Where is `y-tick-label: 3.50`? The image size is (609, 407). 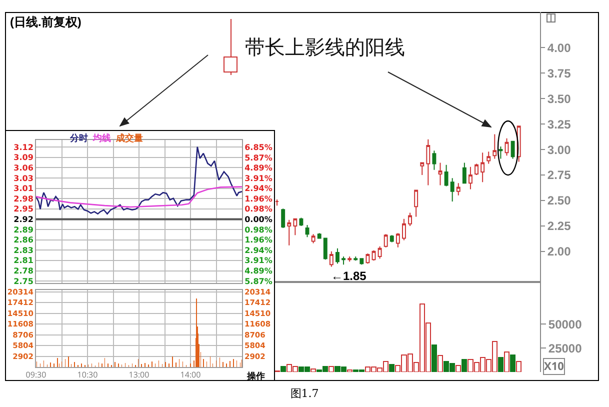
y-tick-label: 3.50 is located at coordinates (559, 99).